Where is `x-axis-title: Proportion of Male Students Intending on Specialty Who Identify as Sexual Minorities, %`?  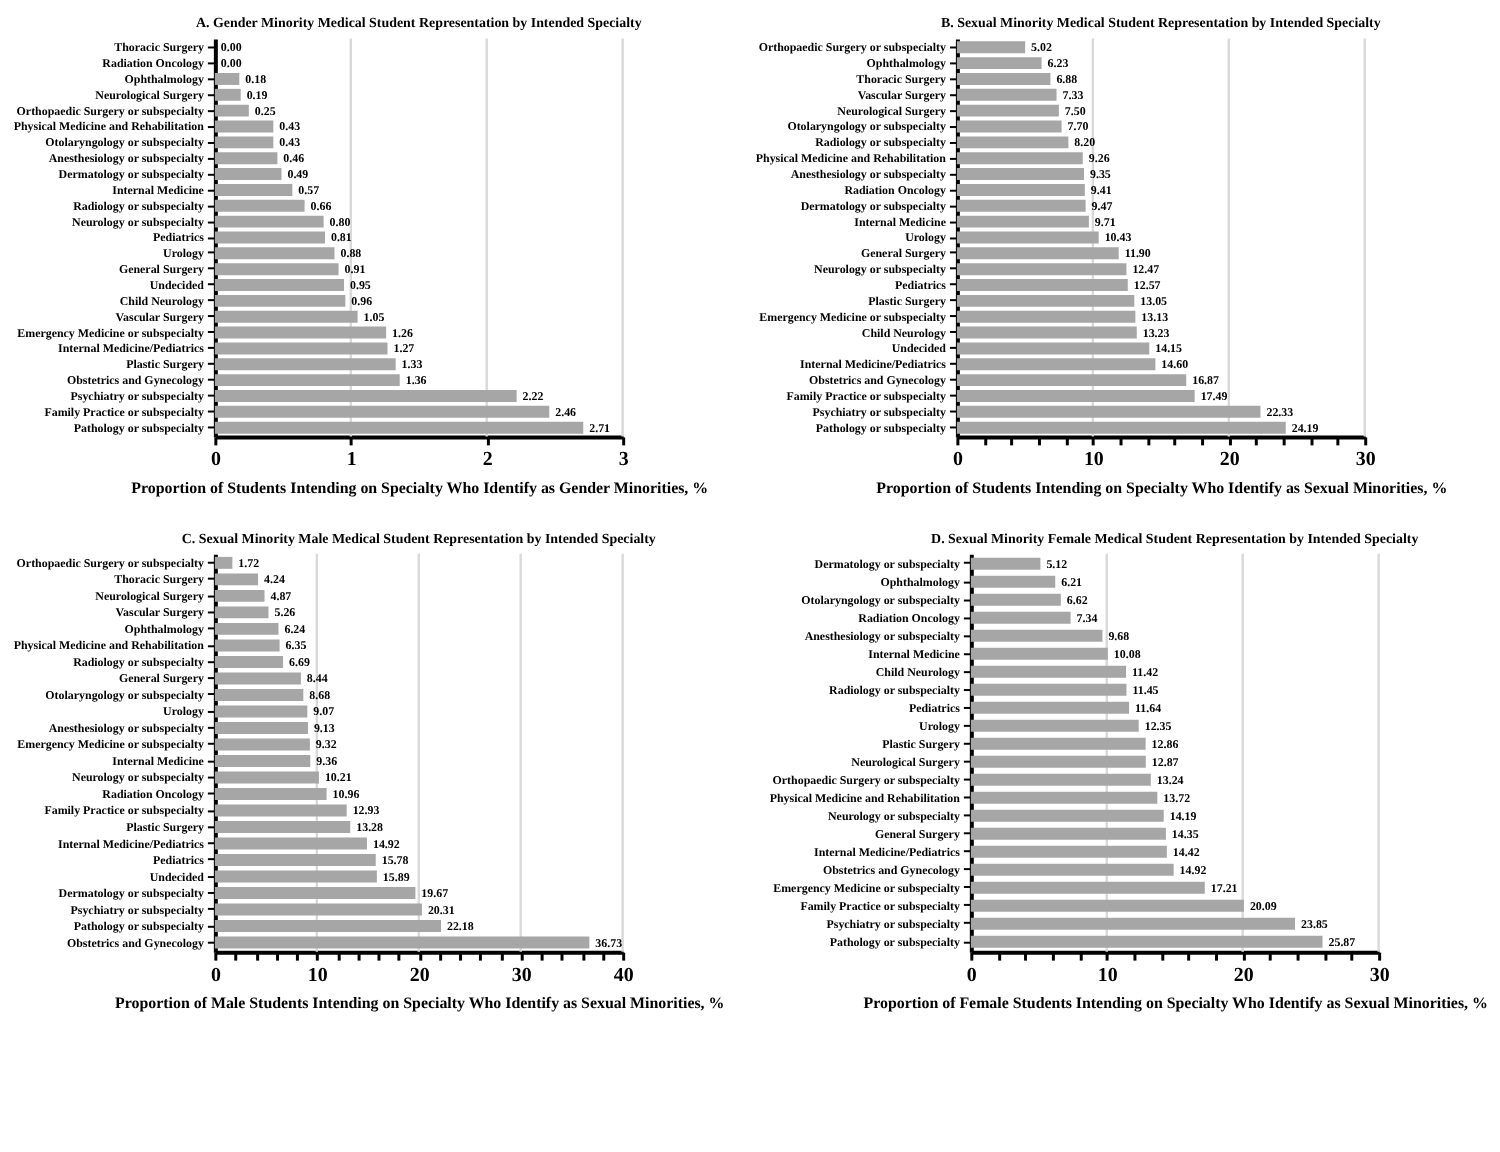 x-axis-title: Proportion of Male Students Intending on Specialty Who Identify as Sexual Minorities, % is located at coordinates (420, 1003).